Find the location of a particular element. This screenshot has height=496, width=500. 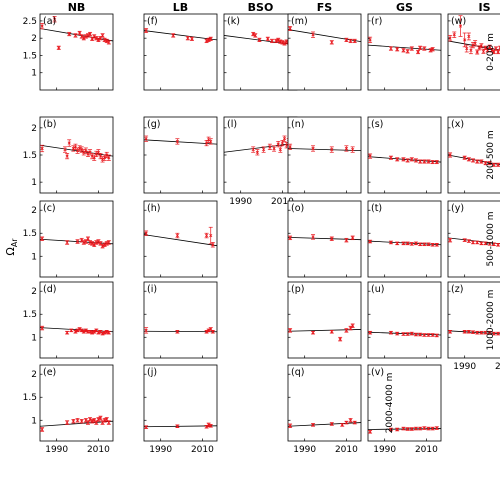

panel-frame is located at coordinates (260, 52).